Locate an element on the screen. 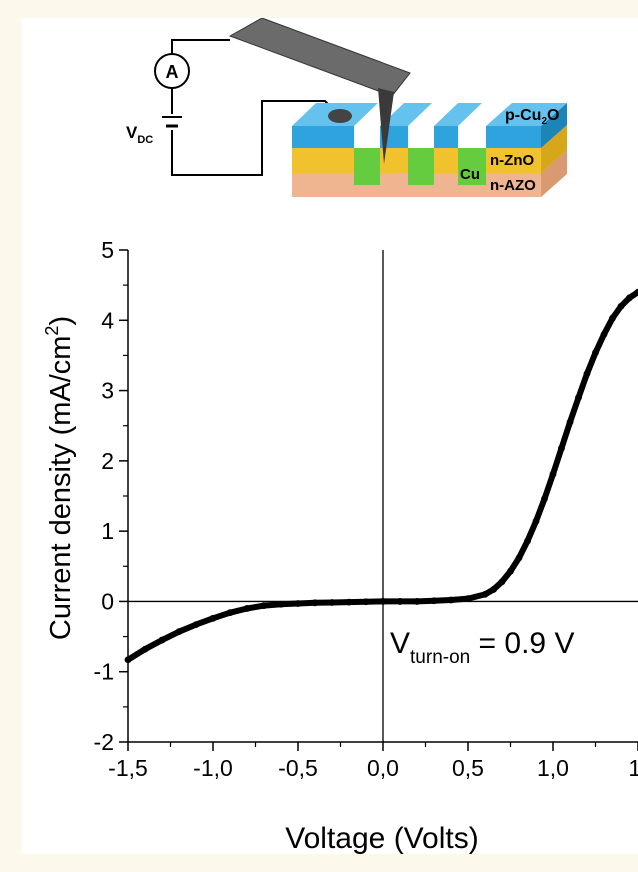  source-label: VDC is located at coordinates (139, 134).